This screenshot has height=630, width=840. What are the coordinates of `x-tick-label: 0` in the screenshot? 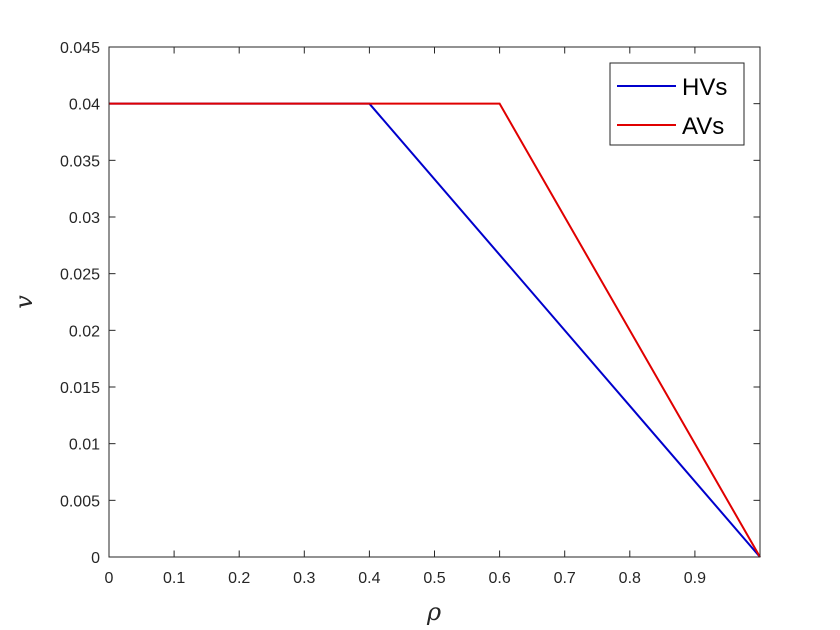 It's located at (109, 578).